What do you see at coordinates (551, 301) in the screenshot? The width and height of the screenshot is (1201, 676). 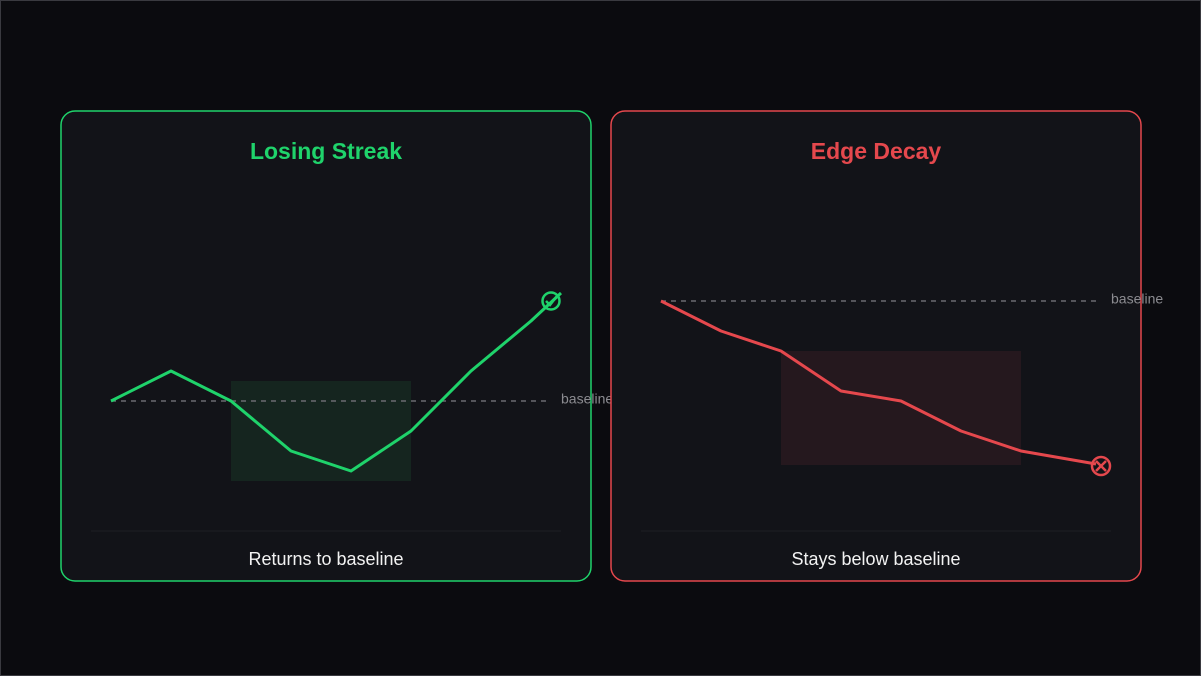 I see `check-icon` at bounding box center [551, 301].